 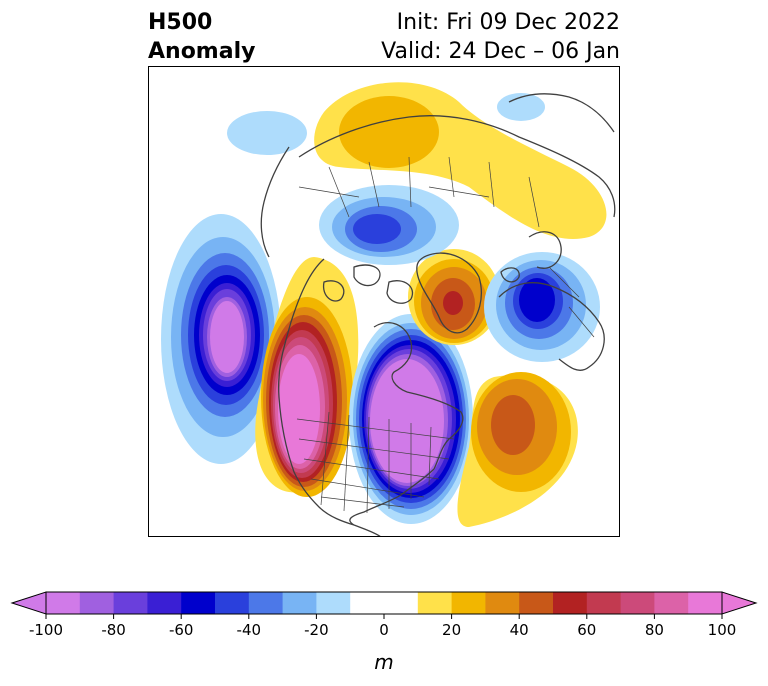 I want to click on colorbar-tick-label: 0, so click(x=384, y=630).